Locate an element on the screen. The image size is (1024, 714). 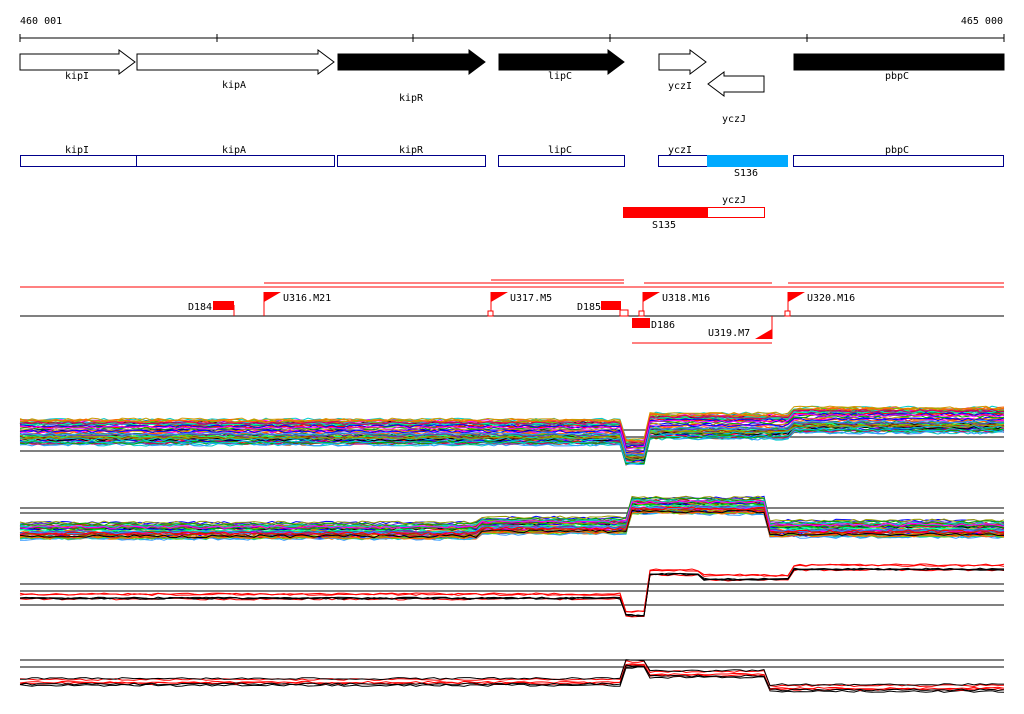
annotation-label: pbpC is located at coordinates (897, 150).